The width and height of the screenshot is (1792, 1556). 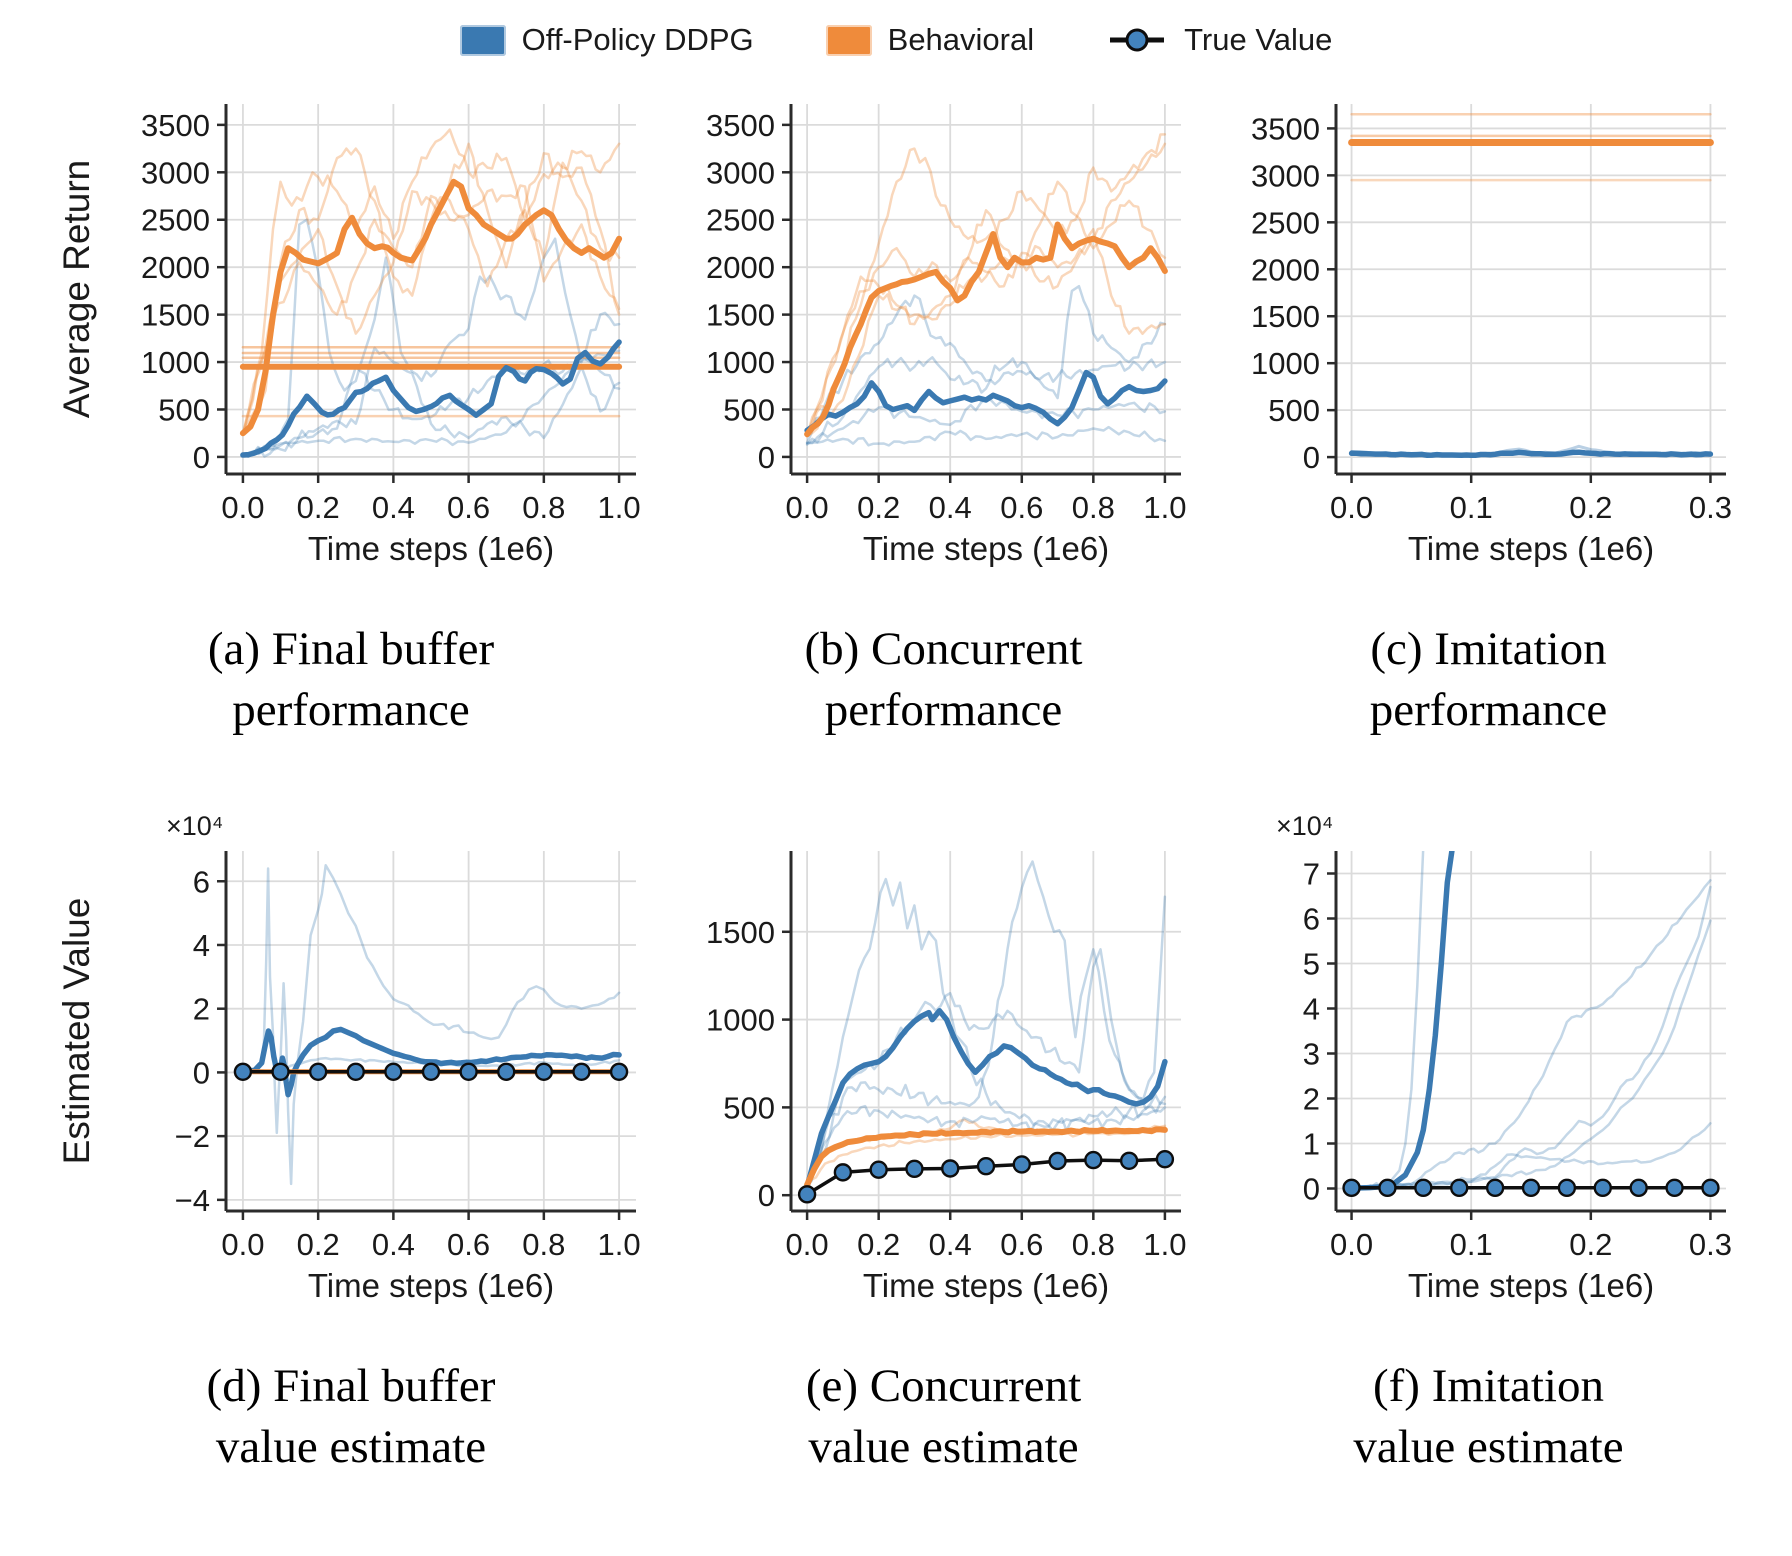 I want to click on behavioral-swatch-icon, so click(x=848, y=40).